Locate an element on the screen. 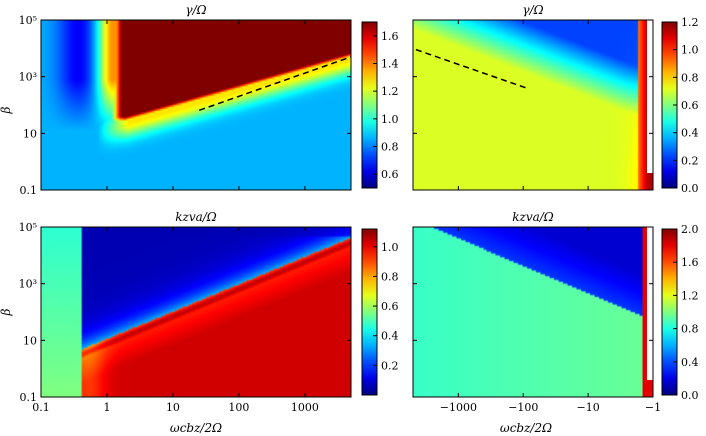  x-tick-label: −10 is located at coordinates (588, 407).